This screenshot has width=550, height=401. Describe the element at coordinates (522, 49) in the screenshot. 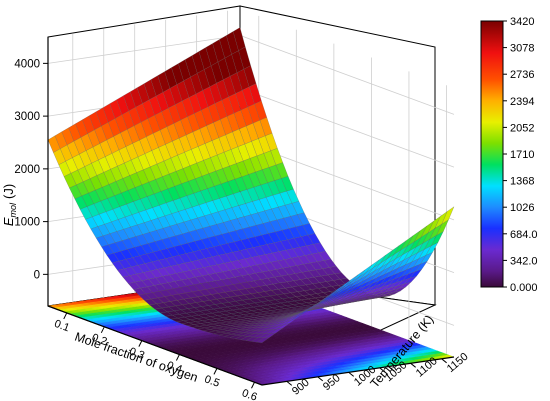

I see `colorbar-tick-label: 3078` at that location.